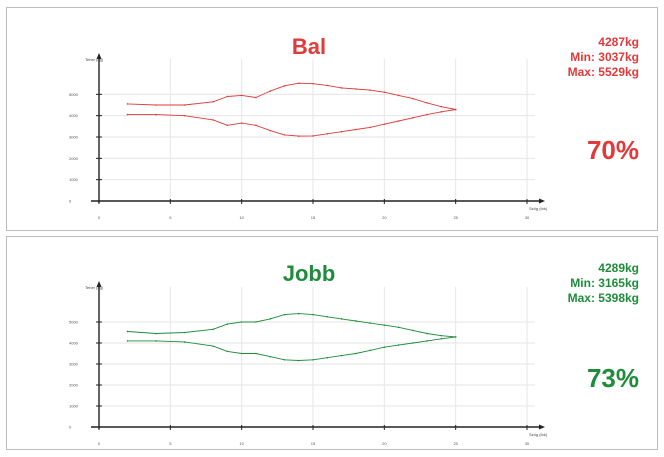  Describe the element at coordinates (612, 150) in the screenshot. I see `percentage-value: 70%` at that location.